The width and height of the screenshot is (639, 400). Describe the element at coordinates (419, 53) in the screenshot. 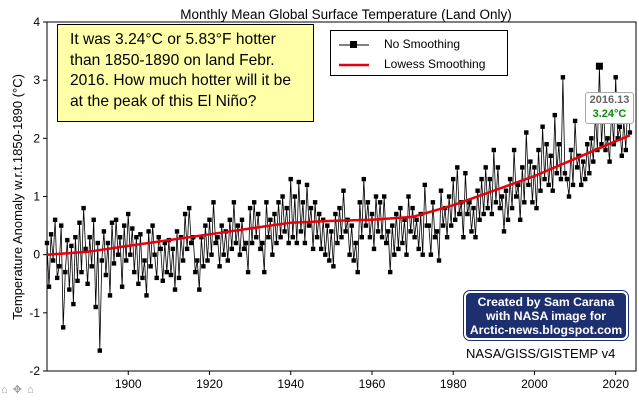

I see `legend: No Smoothing Lowess Smoothing` at that location.